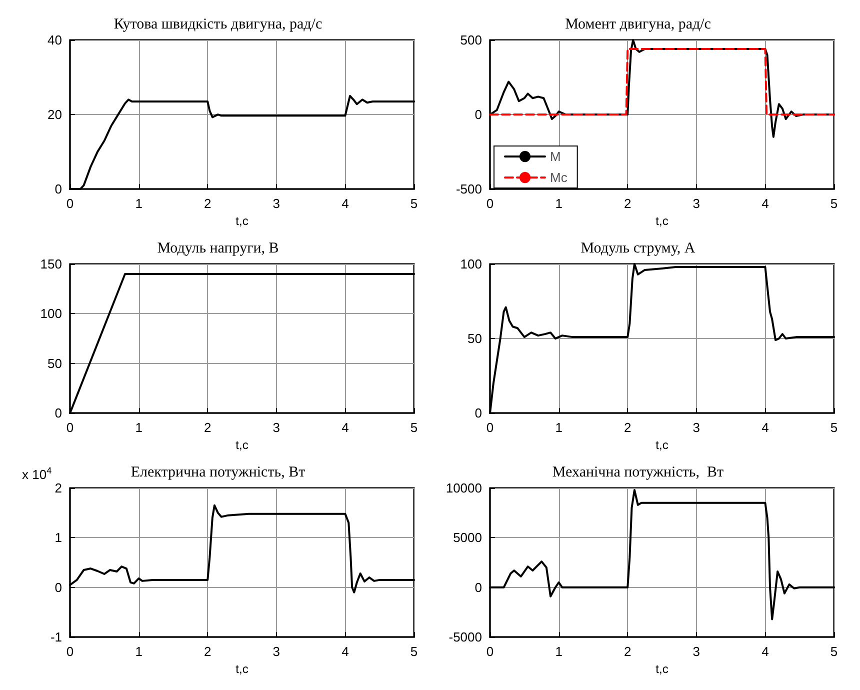  I want to click on y-tick-label: 1, so click(58, 538).